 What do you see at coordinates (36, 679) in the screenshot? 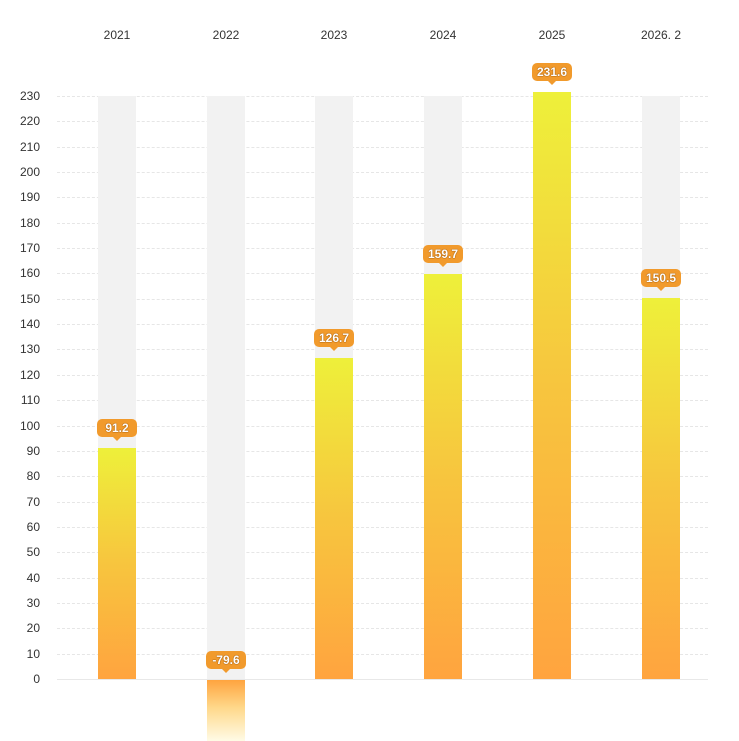
I see `y-axis-tick-label: 0` at bounding box center [36, 679].